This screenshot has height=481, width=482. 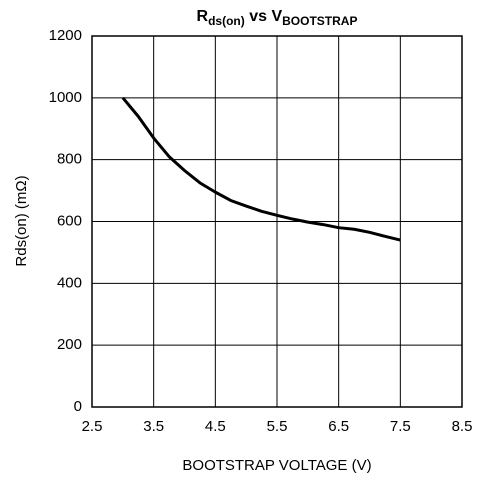 I want to click on y-tick-label: 800, so click(x=69, y=159).